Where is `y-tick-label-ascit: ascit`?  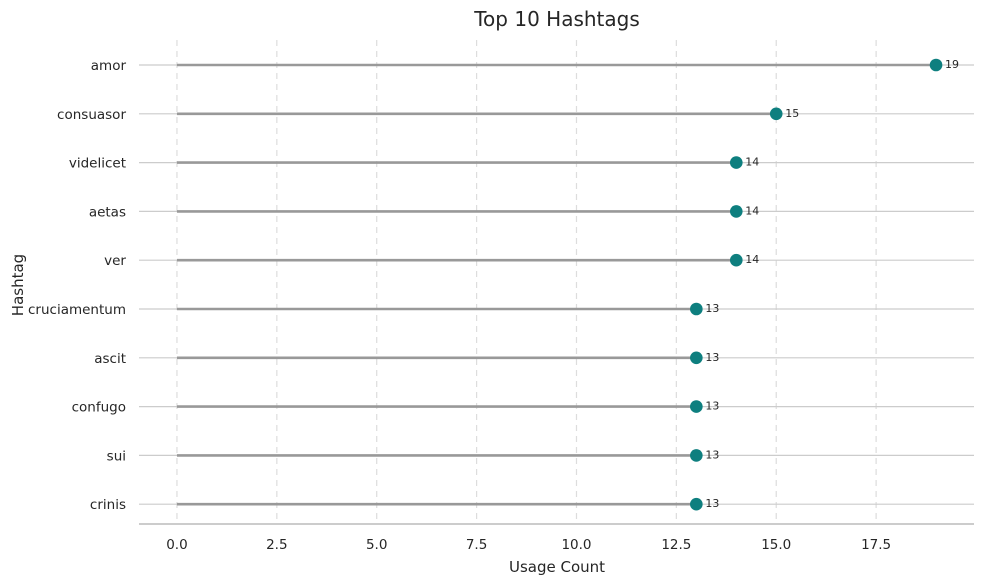
y-tick-label-ascit: ascit is located at coordinates (110, 359).